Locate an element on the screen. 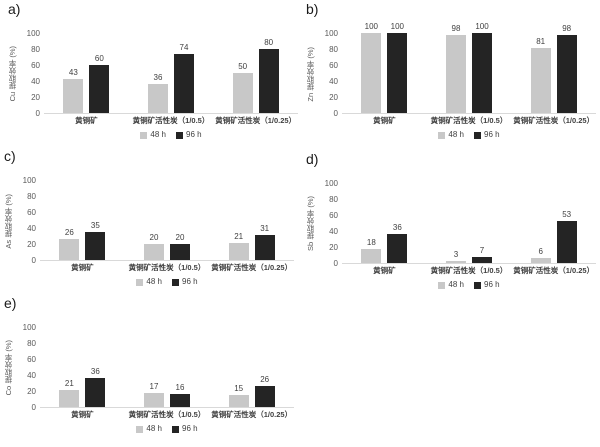 Image resolution: width=600 pixels, height=447 pixels. bar-wrap: 15 is located at coordinates (238, 396).